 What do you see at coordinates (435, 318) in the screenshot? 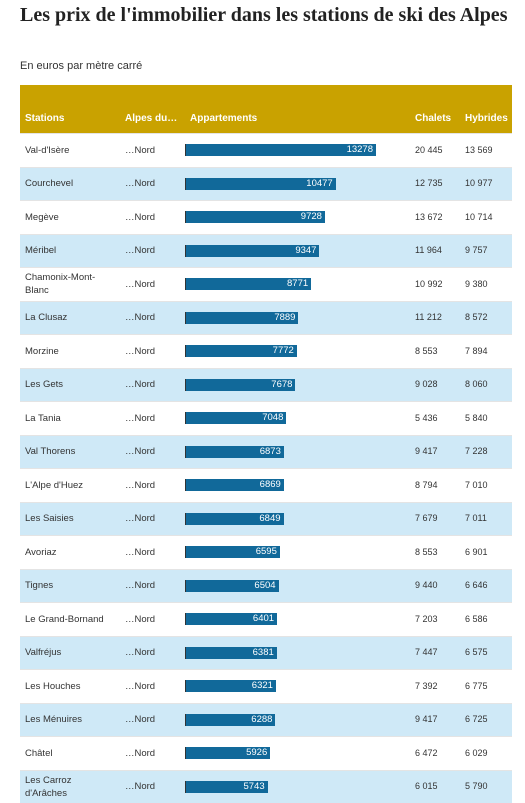
I see `cell: 11 212` at bounding box center [435, 318].